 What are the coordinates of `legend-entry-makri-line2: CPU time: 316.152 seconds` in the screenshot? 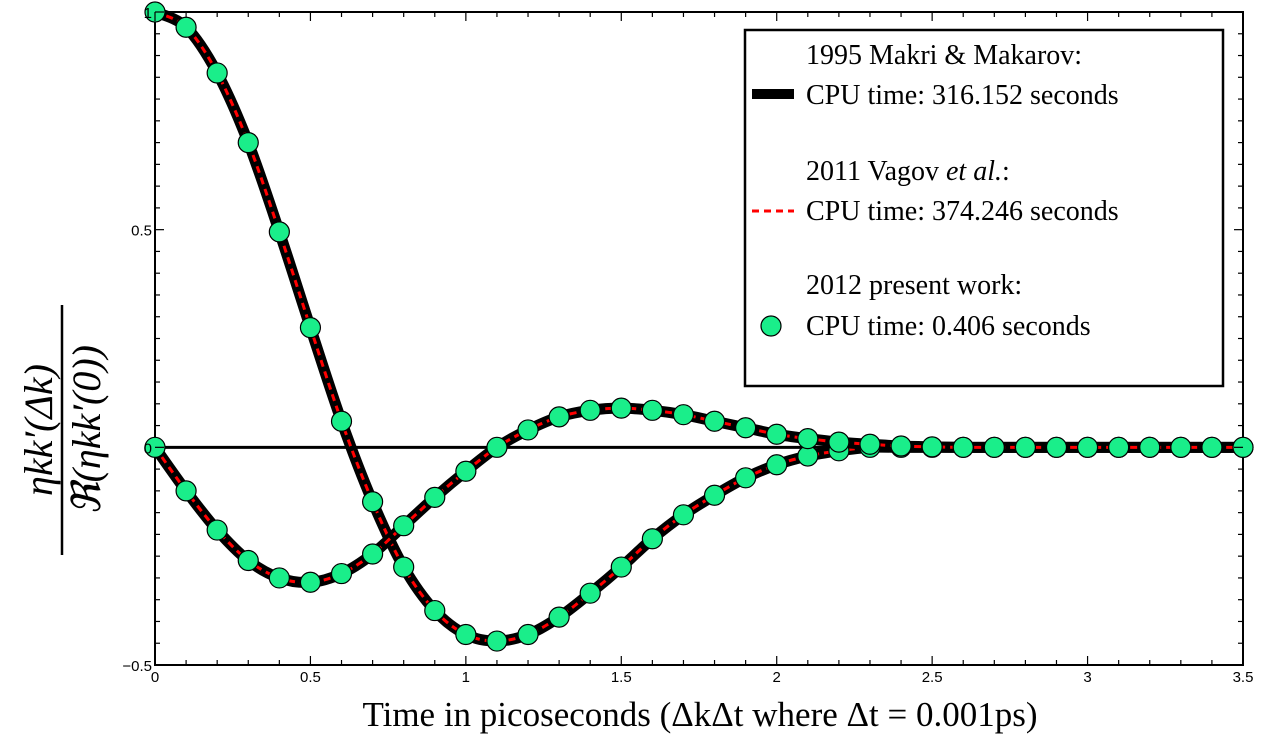 It's located at (962, 95).